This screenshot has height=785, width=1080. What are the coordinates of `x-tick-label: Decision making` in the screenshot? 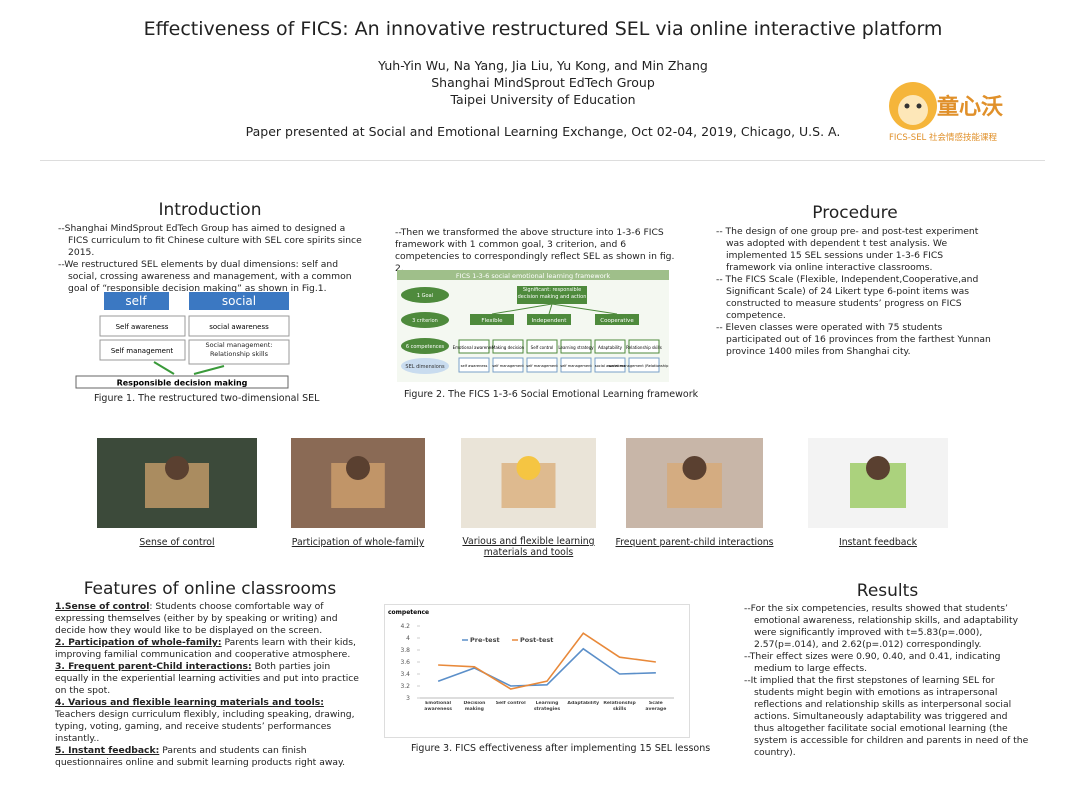 It's located at (474, 706).